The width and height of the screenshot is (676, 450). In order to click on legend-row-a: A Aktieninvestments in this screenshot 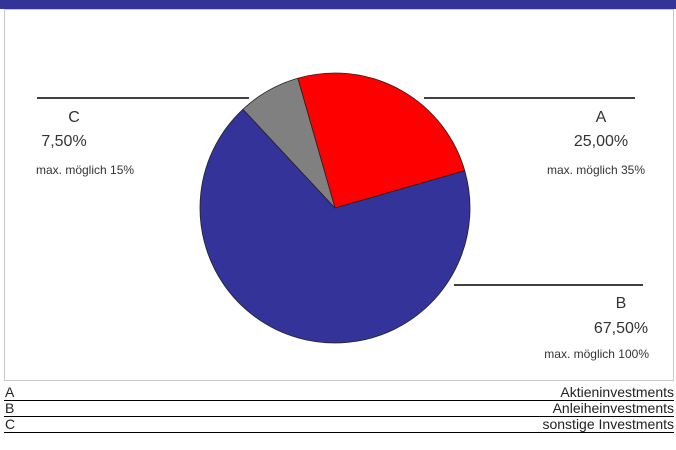, I will do `click(339, 393)`.